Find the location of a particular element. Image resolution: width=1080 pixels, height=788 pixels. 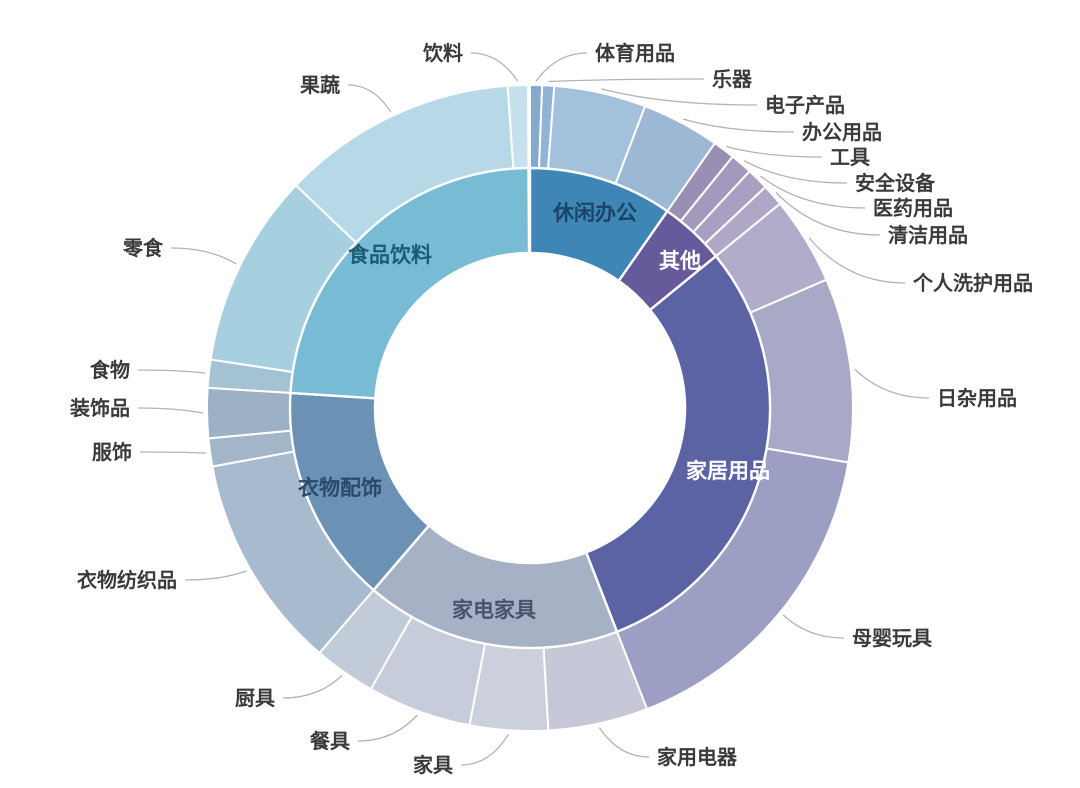

callout-label: 体育用品 is located at coordinates (635, 53).